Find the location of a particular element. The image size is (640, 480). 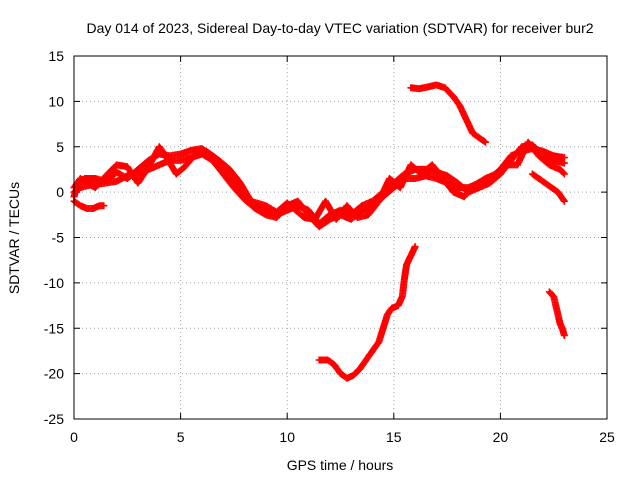

x-axis-label: GPS time / hours is located at coordinates (340, 465).